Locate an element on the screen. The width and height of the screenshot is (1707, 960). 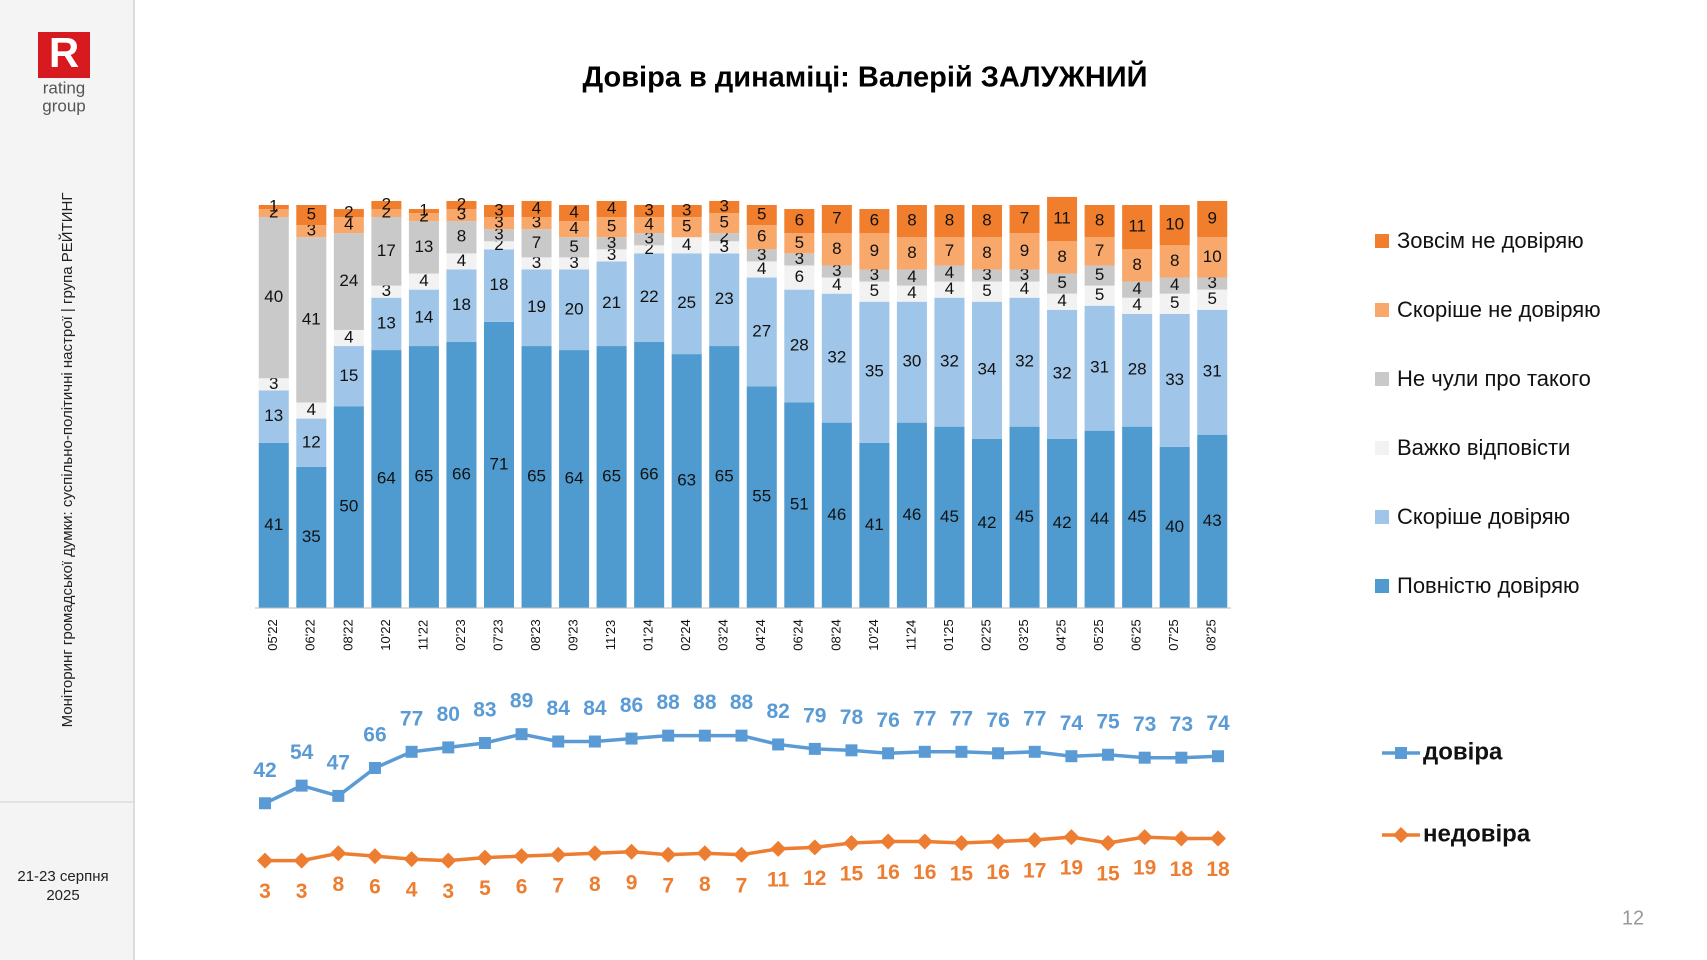
x-tick-label: 06'22 is located at coordinates (310, 634).